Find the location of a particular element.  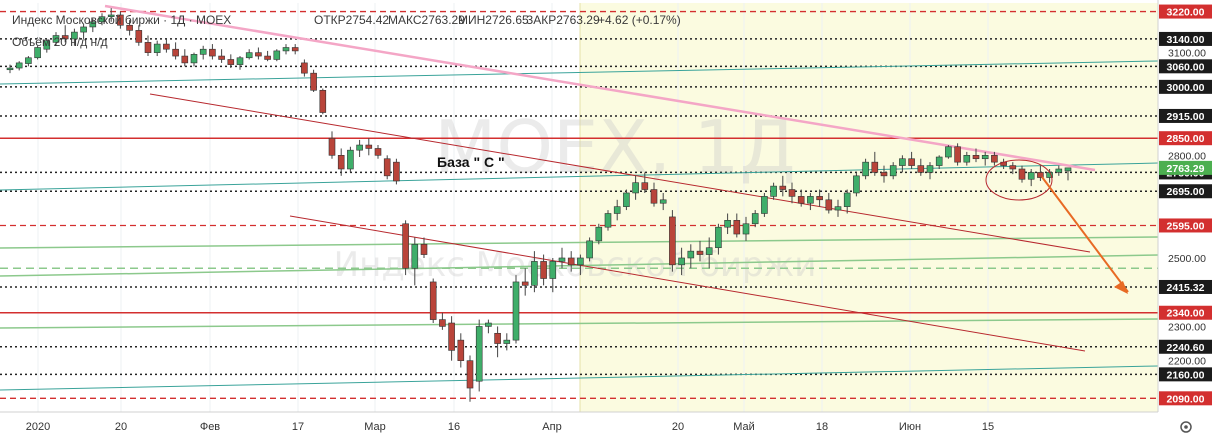

symbol-title: Индекс Московской биржи · 1Д · MOEX is located at coordinates (121, 20).